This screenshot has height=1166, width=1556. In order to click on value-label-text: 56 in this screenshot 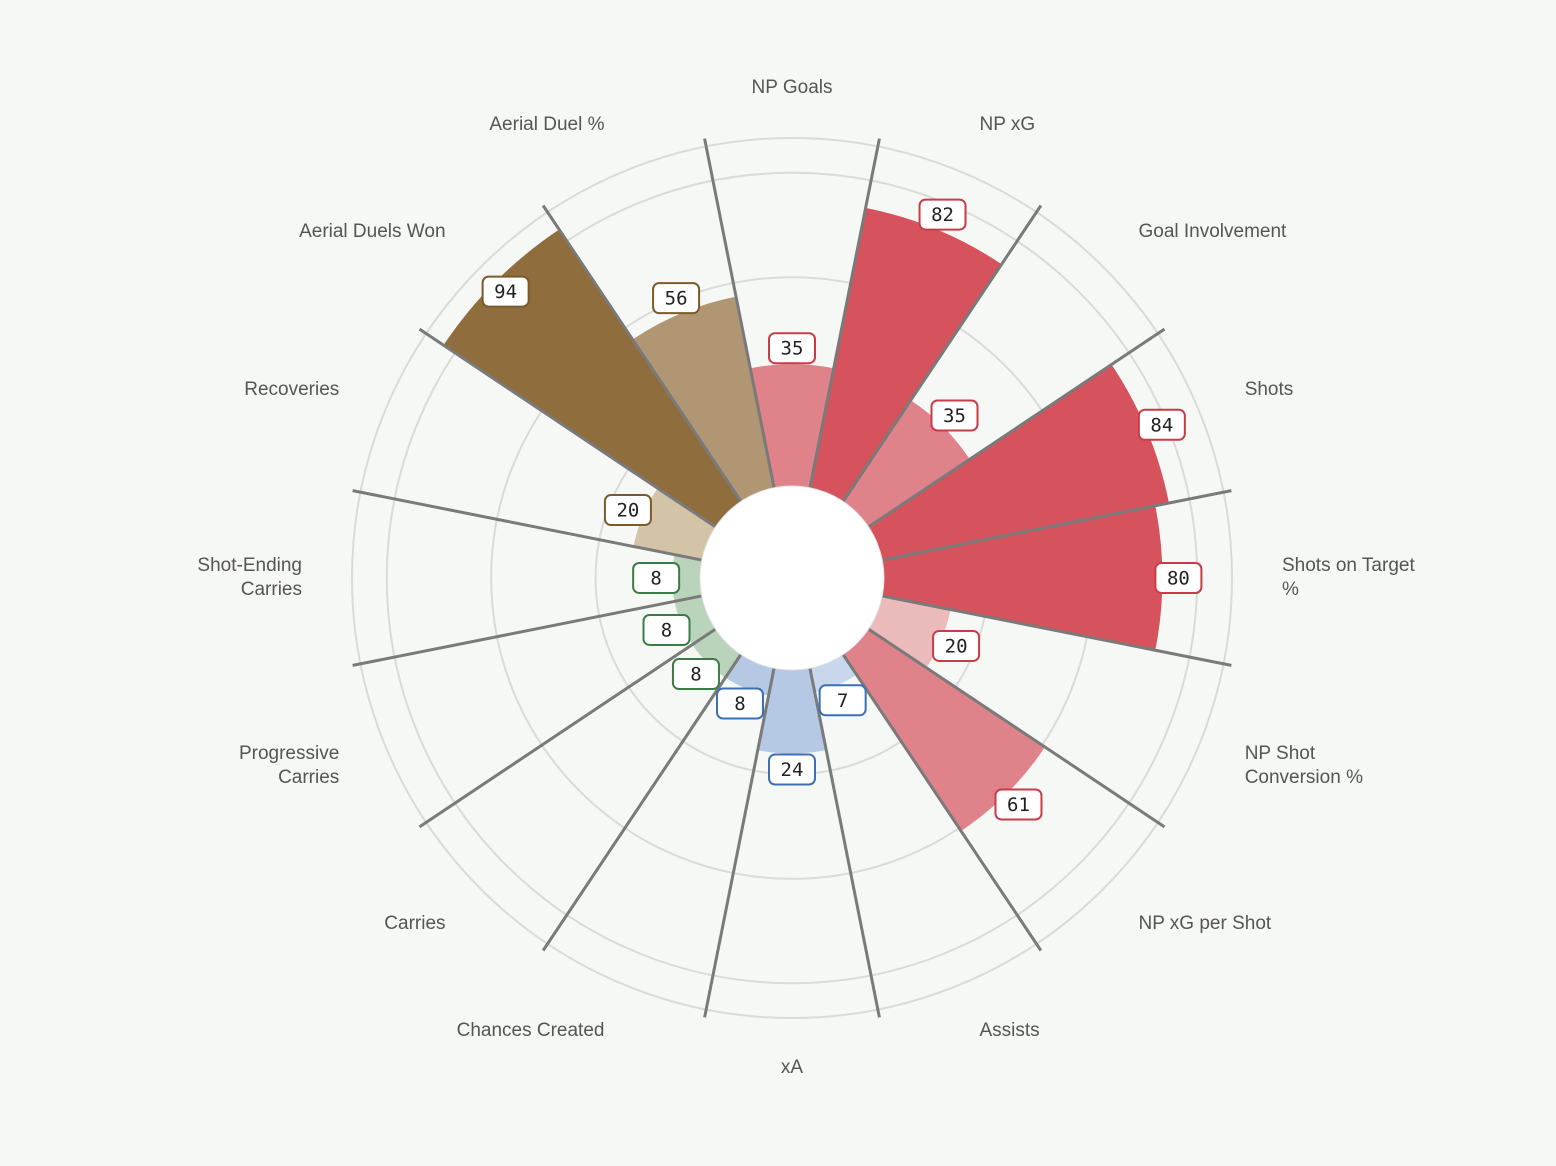, I will do `click(676, 299)`.